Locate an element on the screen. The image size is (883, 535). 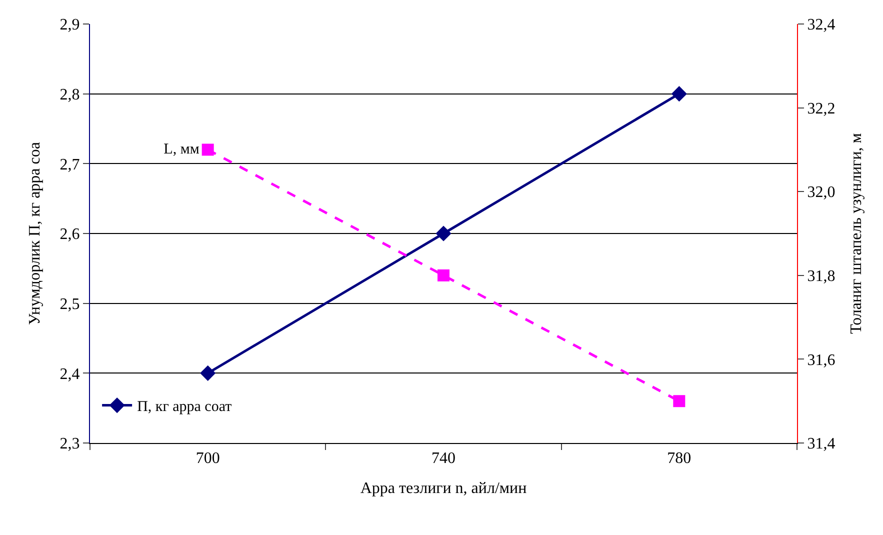
y-axis-title: Унумдорлик П, кг арра соа is located at coordinates (35, 233).